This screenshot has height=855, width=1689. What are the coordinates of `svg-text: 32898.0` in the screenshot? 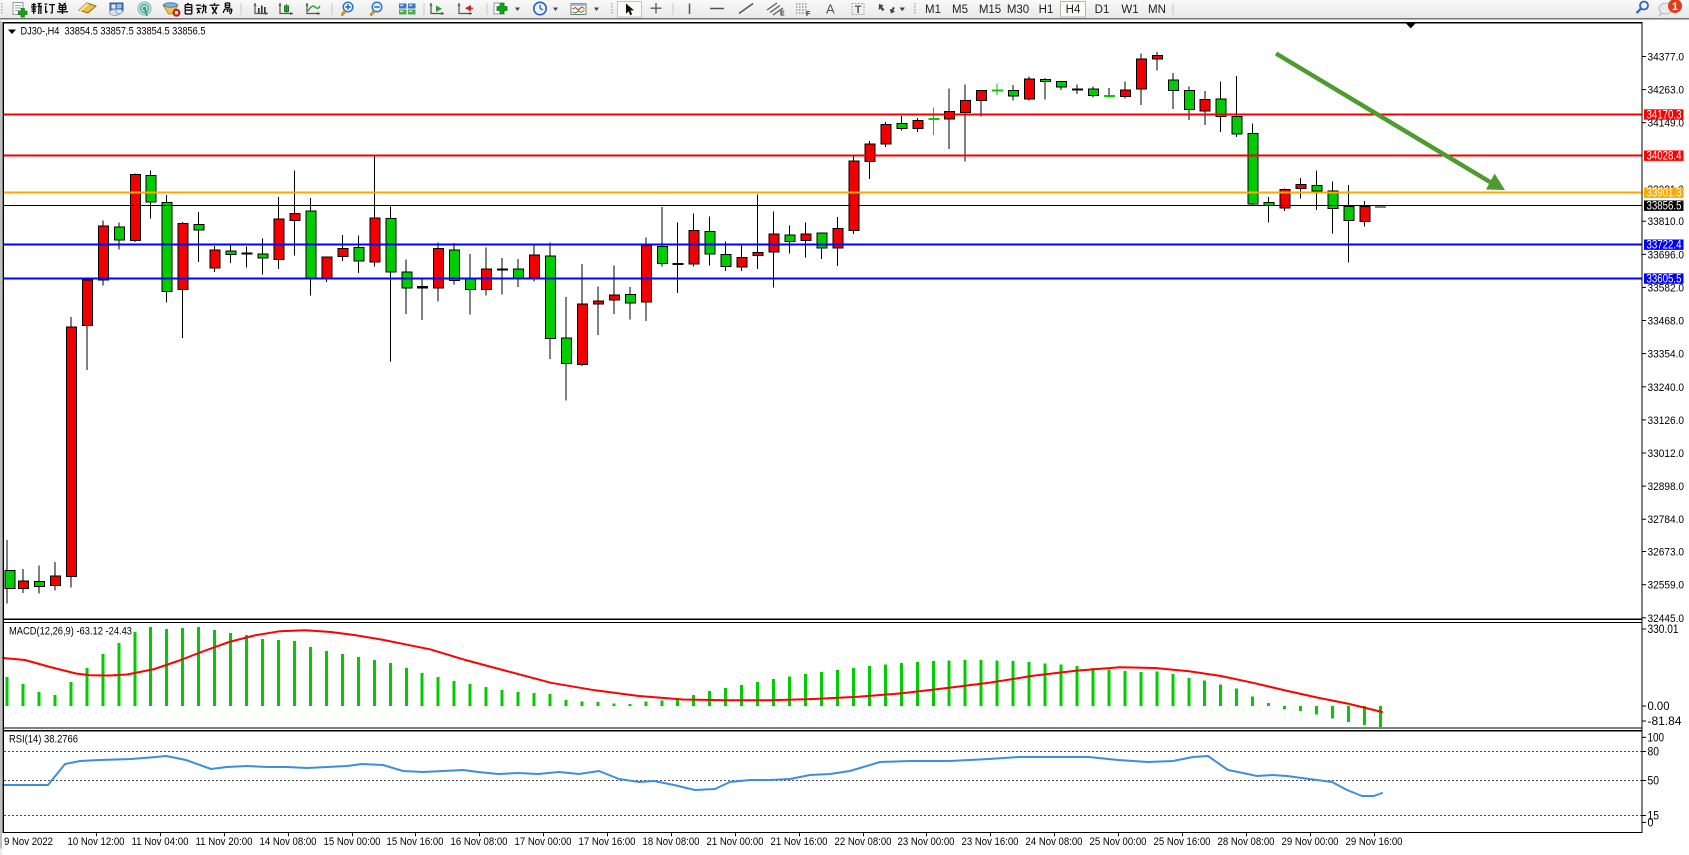 It's located at (1666, 487).